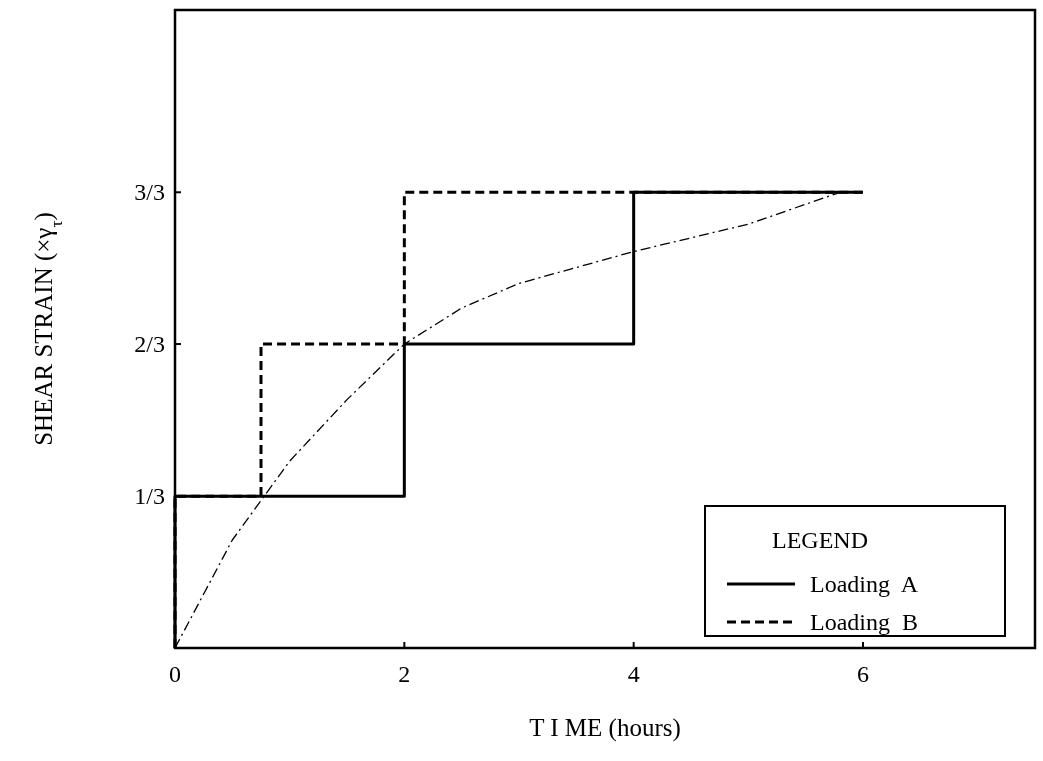 This screenshot has width=1043, height=761. I want to click on x-tick-label: 0, so click(175, 674).